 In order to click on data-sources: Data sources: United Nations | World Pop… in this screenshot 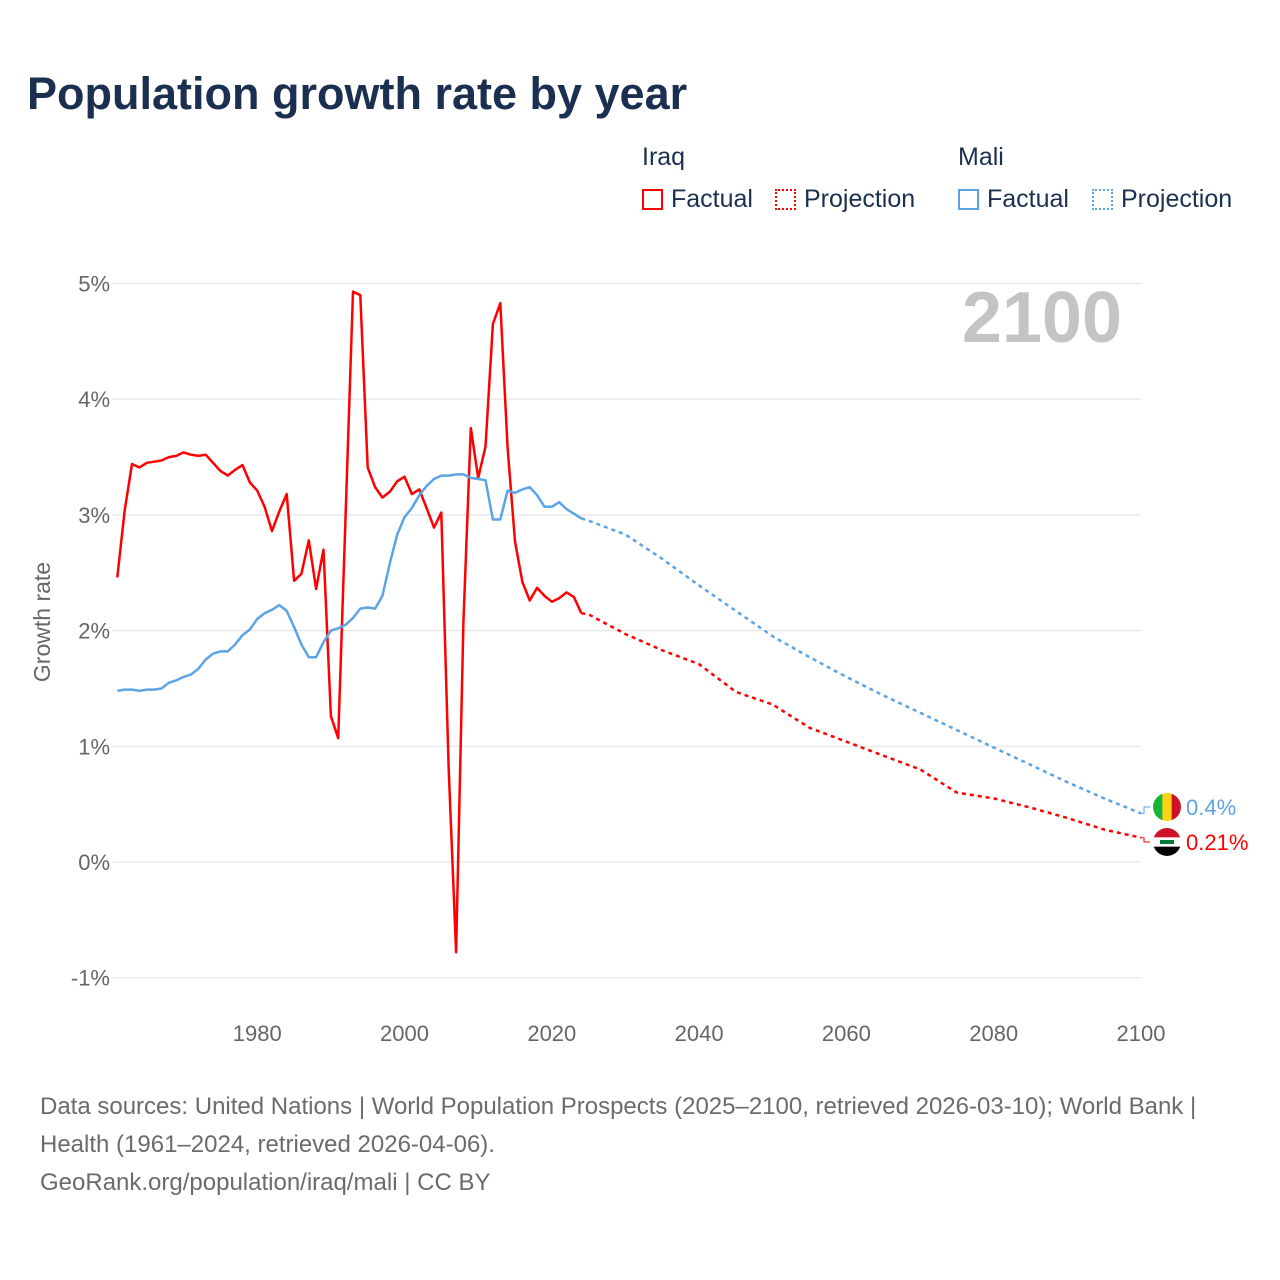, I will do `click(618, 1125)`.